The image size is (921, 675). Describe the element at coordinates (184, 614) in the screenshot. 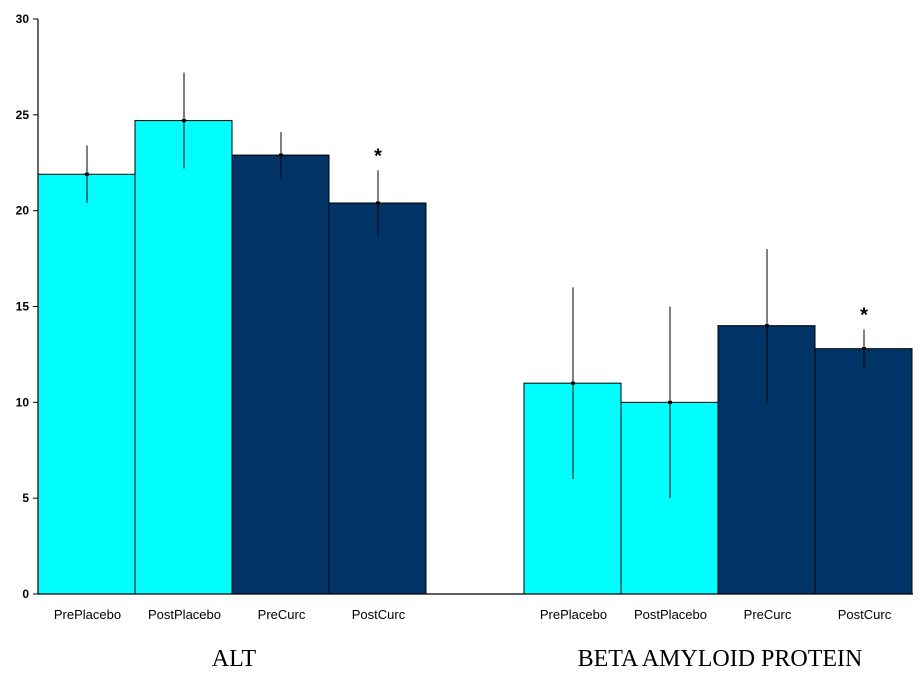

I see `category-label-alt-postplacebo: PostPlacebo` at that location.